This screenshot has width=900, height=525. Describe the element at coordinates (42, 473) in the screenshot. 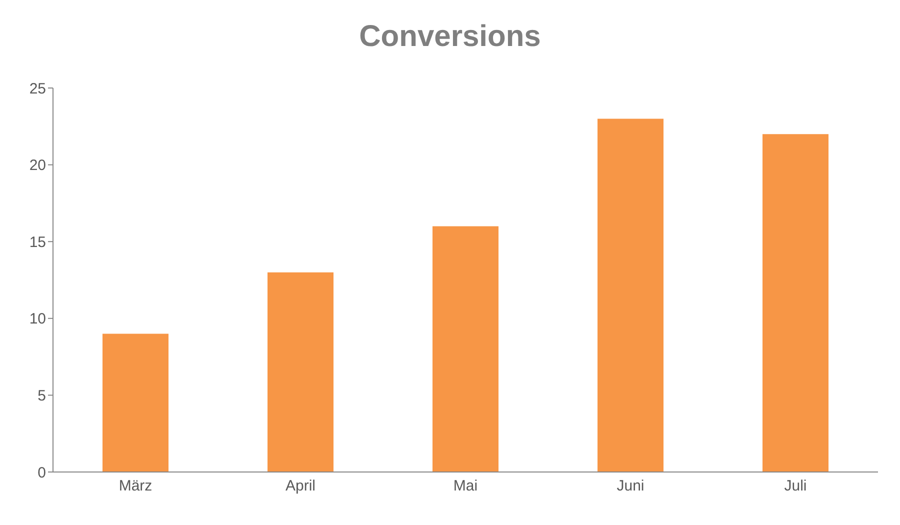

I see `y-tick-label: 0` at that location.